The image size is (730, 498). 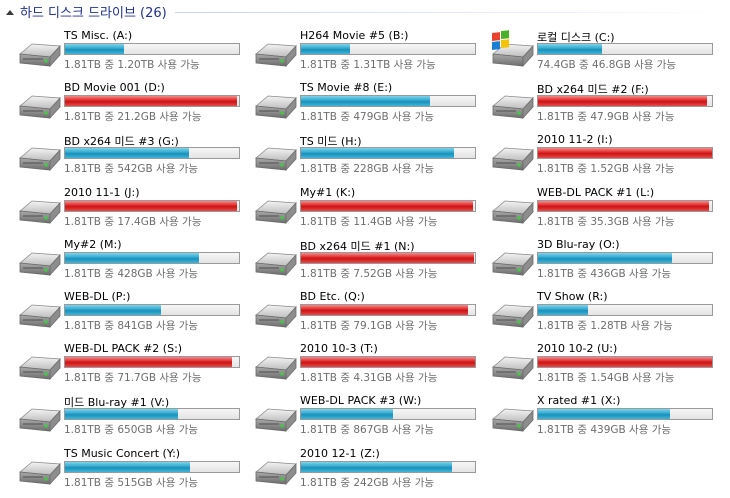 What do you see at coordinates (593, 90) in the screenshot?
I see `drive-name: BD x264 미드 #2 (F:)` at bounding box center [593, 90].